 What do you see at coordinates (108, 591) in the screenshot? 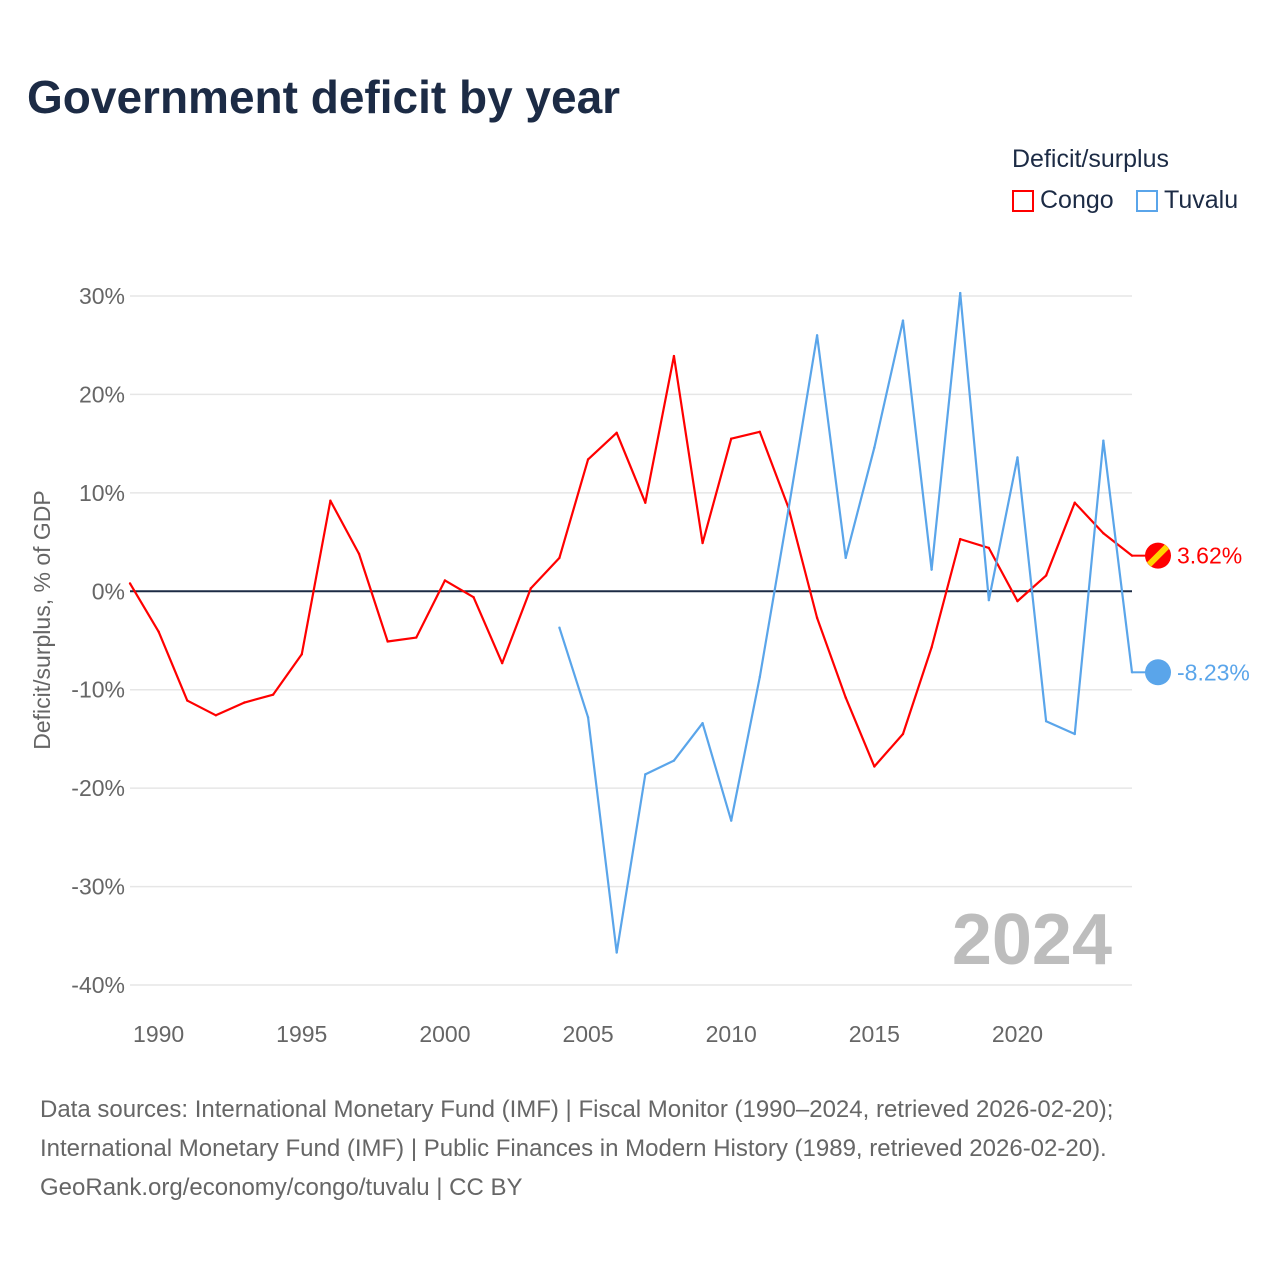
I see `y-tick-label: 0%` at bounding box center [108, 591].